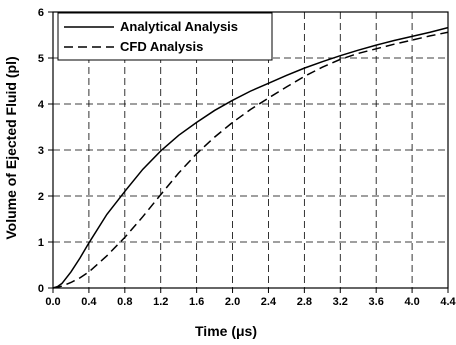 This screenshot has height=345, width=456. I want to click on y-tick-label: 1, so click(41, 243).